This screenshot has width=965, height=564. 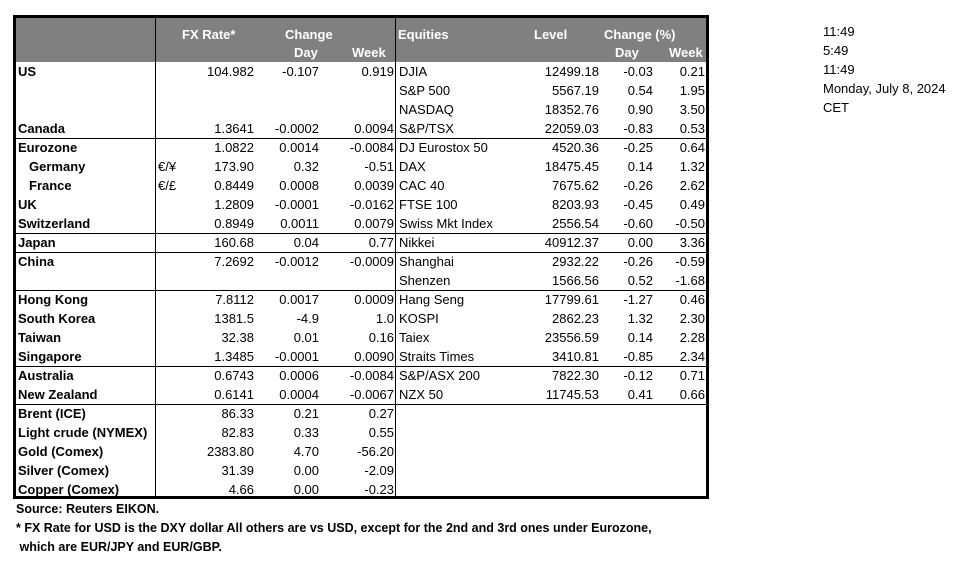 I want to click on row-fx-day-change: -4.9, so click(x=307, y=318).